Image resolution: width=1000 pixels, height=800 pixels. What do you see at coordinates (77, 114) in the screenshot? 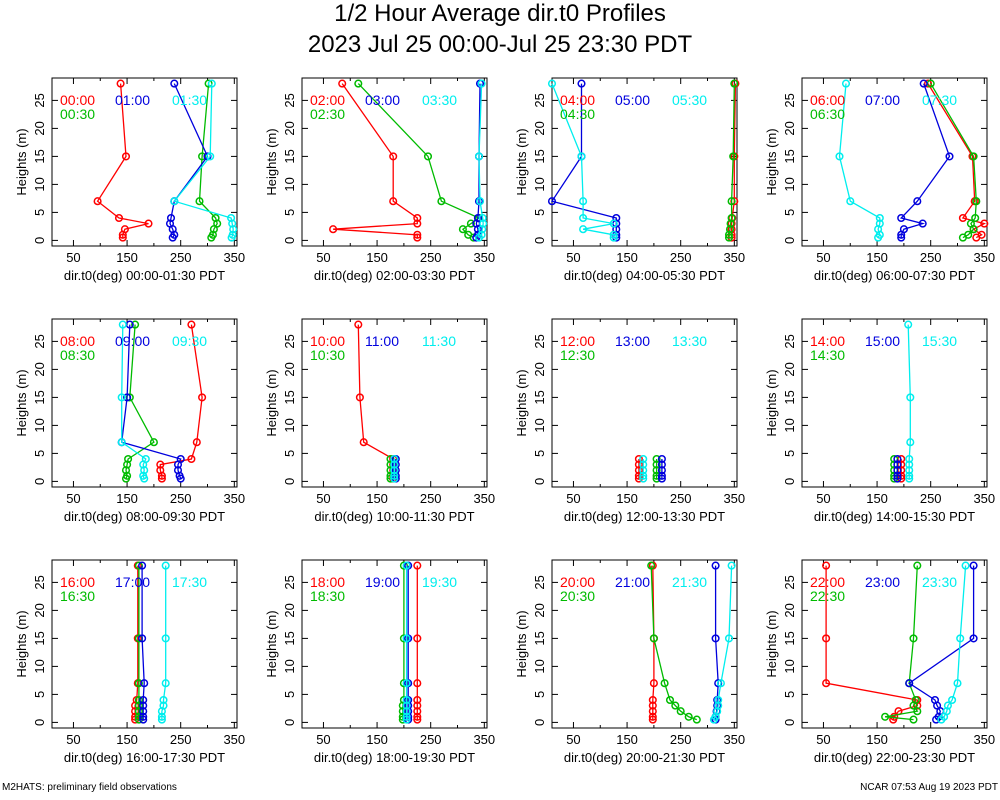
I see `series-label: 00:30` at bounding box center [77, 114].